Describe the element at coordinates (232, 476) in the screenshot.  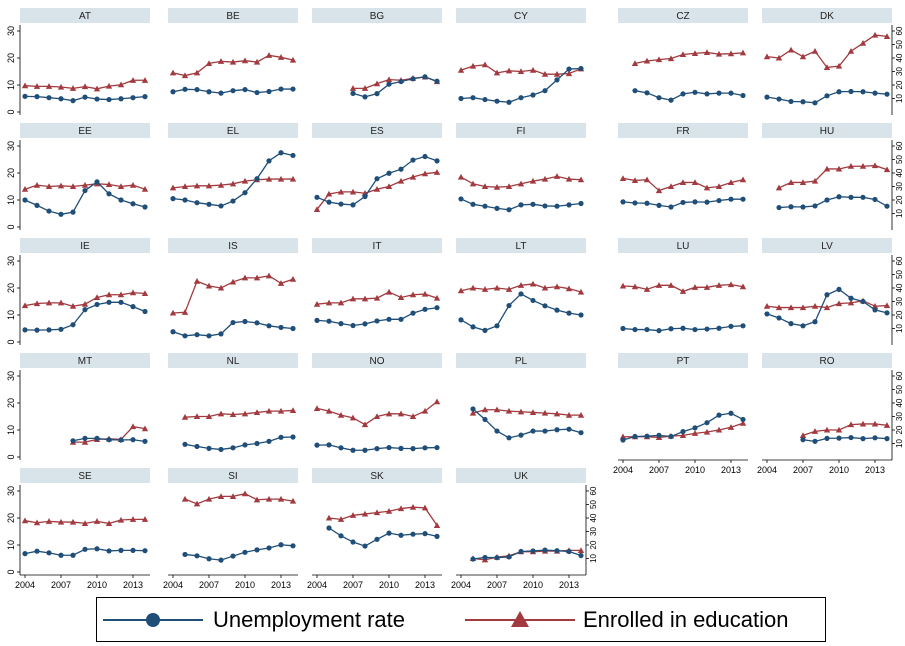
I see `panel-title: SI` at that location.